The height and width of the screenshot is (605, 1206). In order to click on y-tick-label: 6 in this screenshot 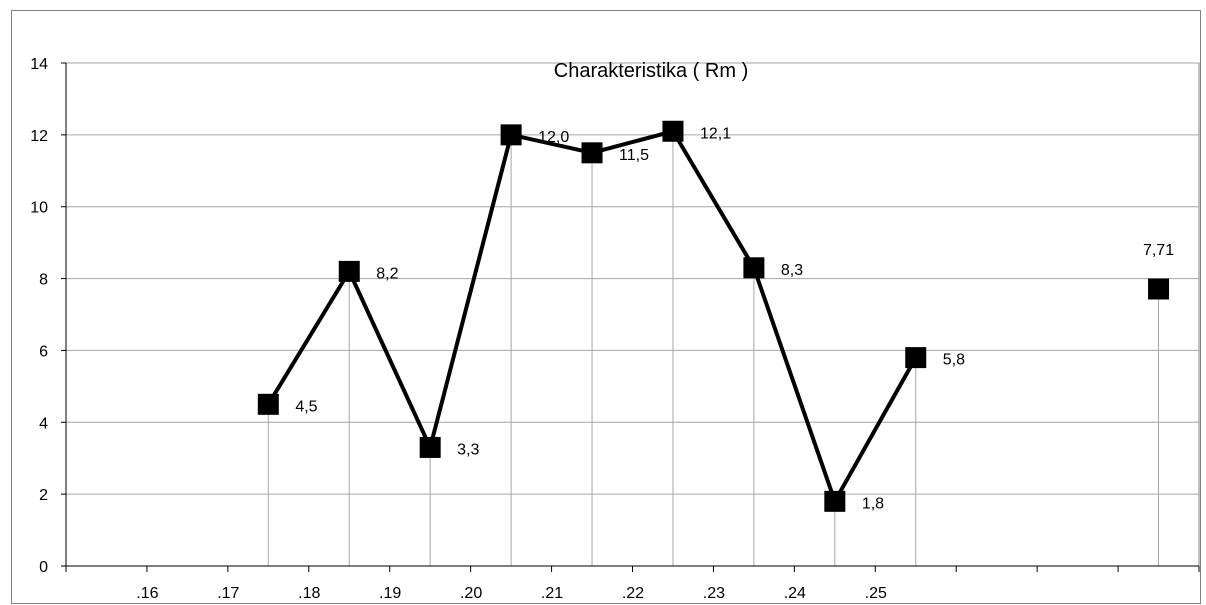, I will do `click(43, 351)`.